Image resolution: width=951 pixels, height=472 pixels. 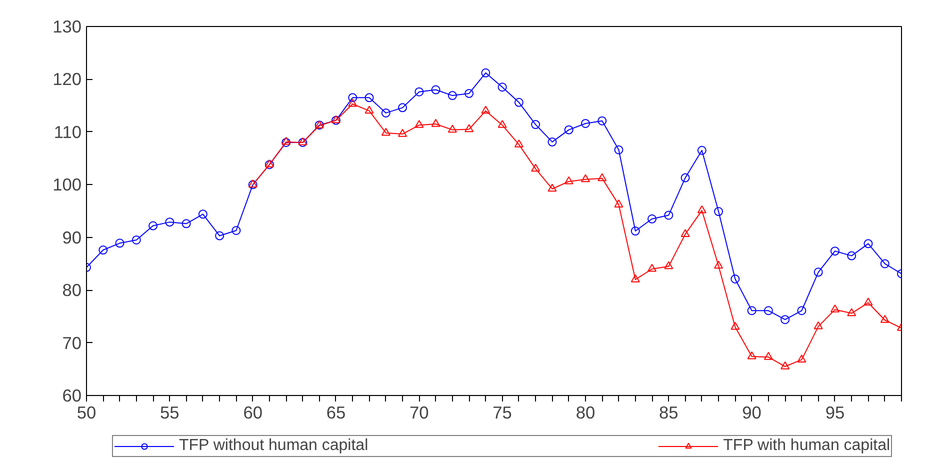 What do you see at coordinates (170, 412) in the screenshot?
I see `x-tick-label: 55` at bounding box center [170, 412].